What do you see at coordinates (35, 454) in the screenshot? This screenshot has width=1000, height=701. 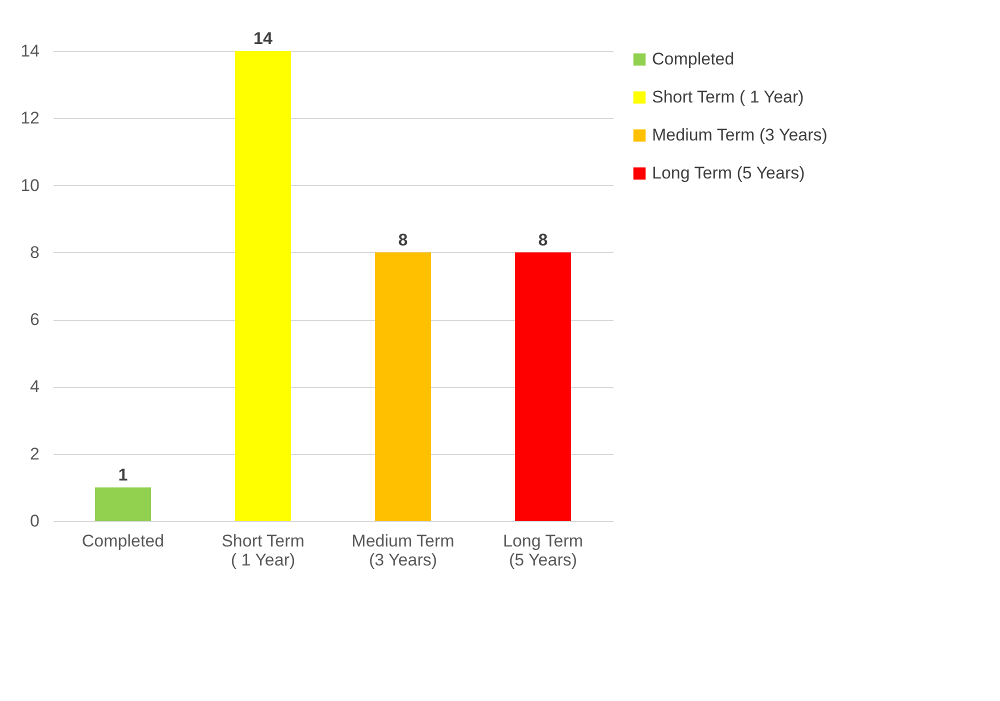 I see `y-tick-label: 2` at bounding box center [35, 454].